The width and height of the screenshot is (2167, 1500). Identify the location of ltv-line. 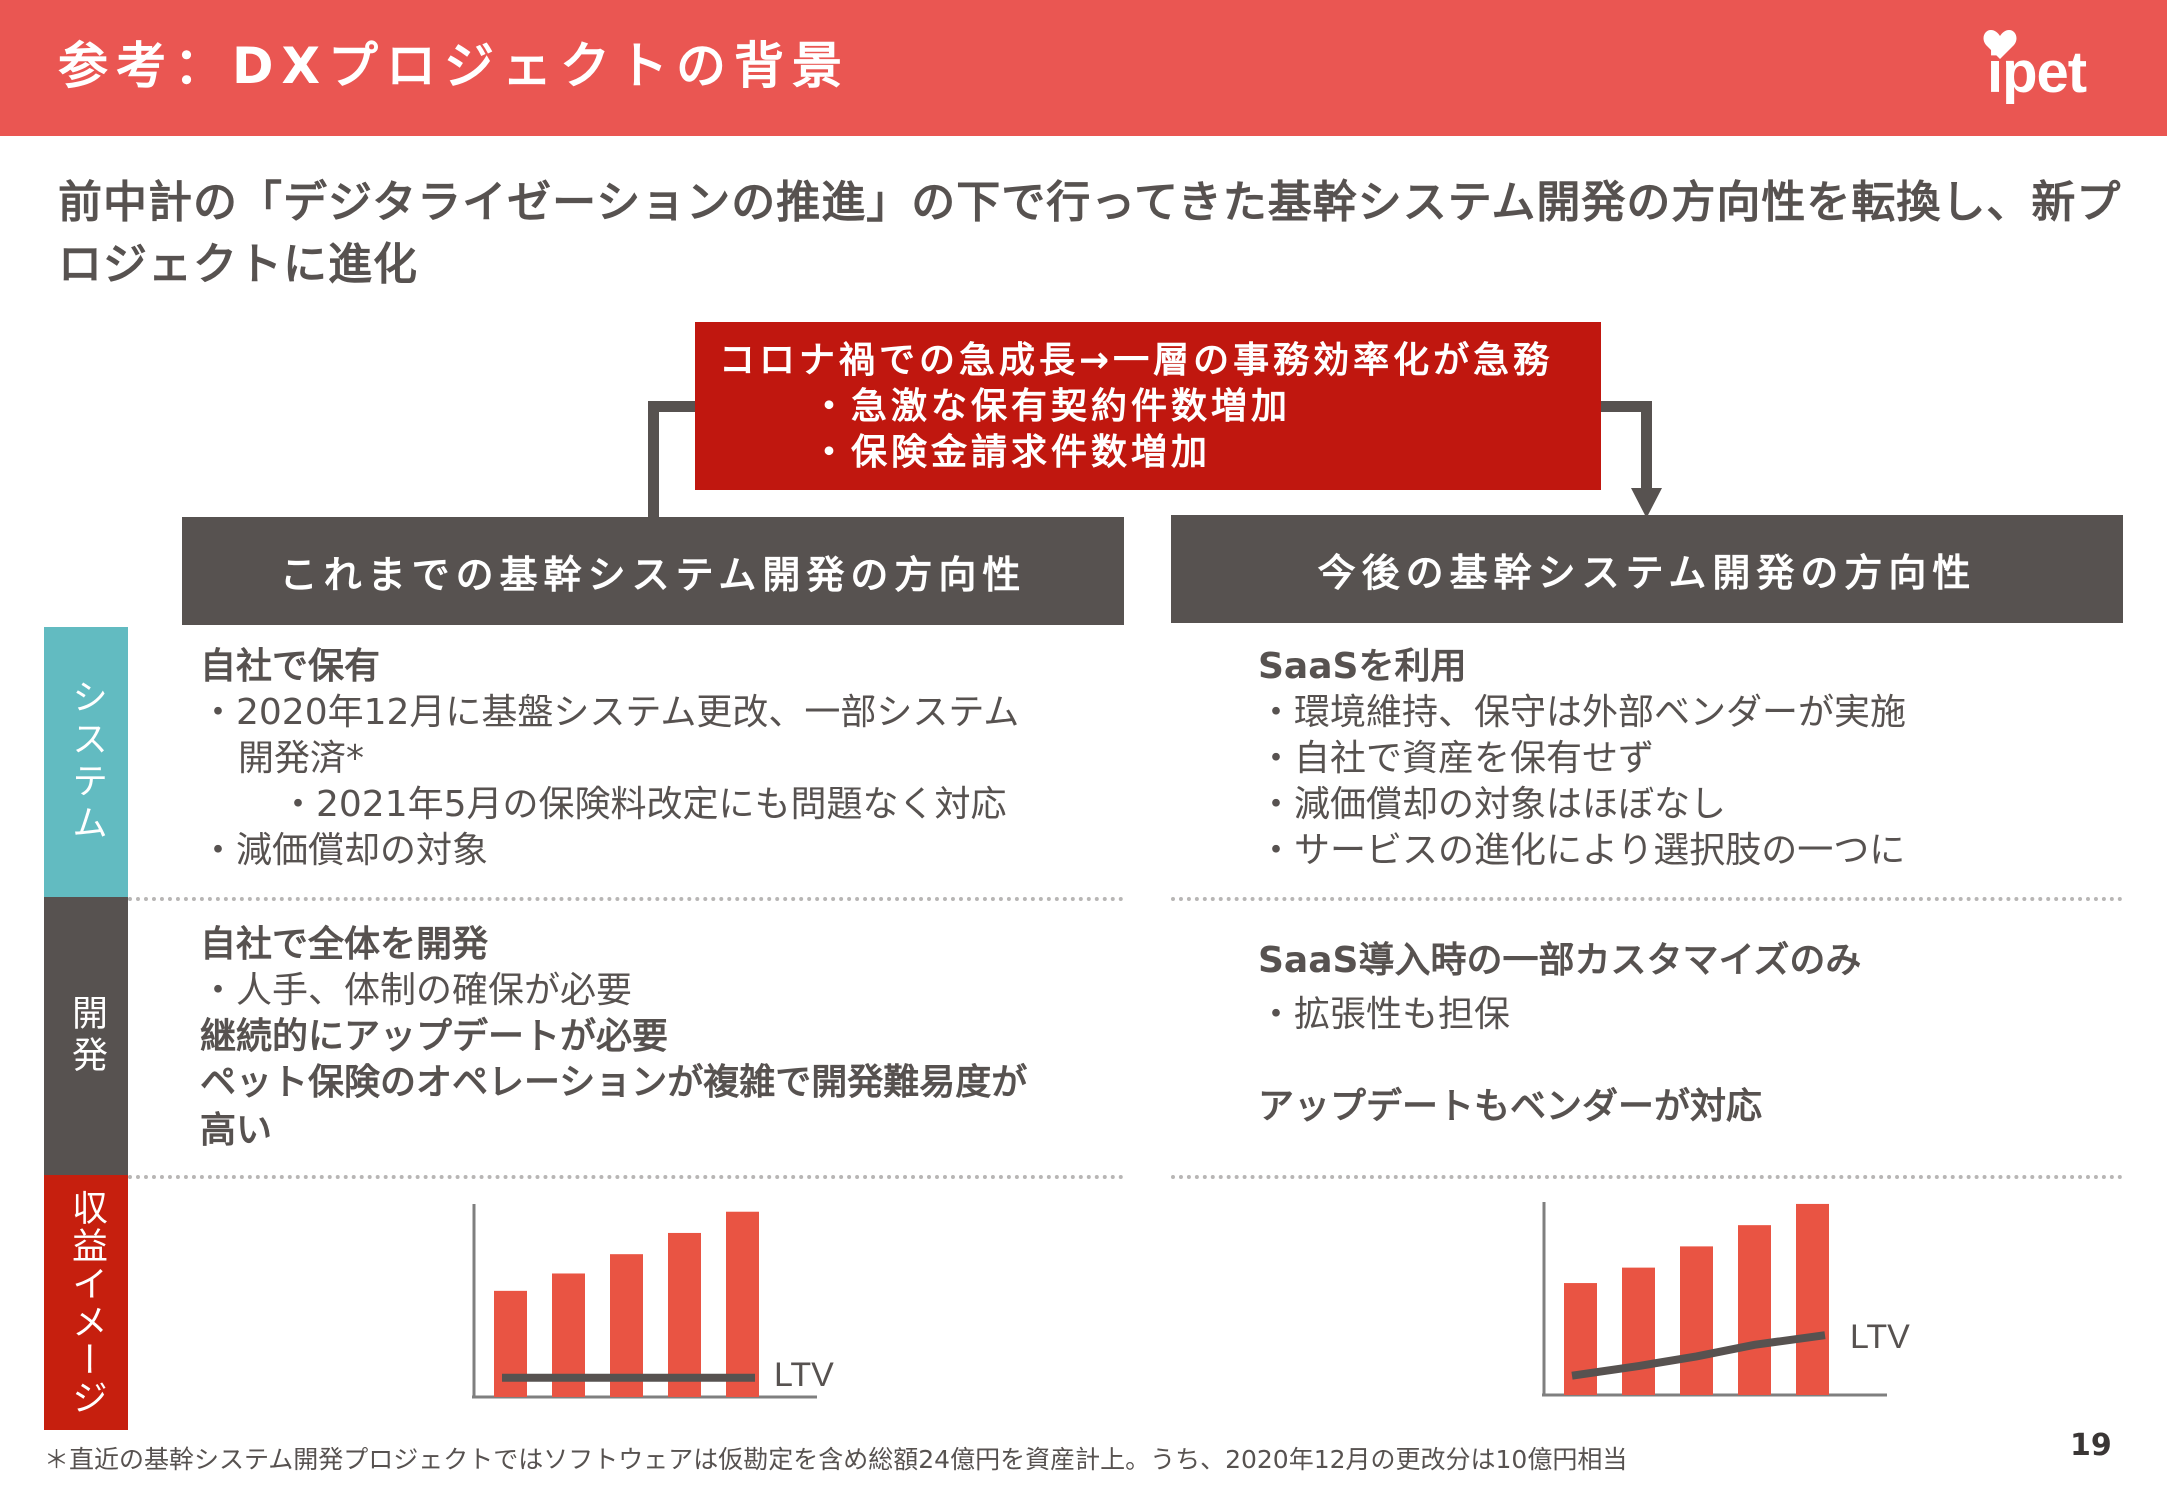
(1698, 1355).